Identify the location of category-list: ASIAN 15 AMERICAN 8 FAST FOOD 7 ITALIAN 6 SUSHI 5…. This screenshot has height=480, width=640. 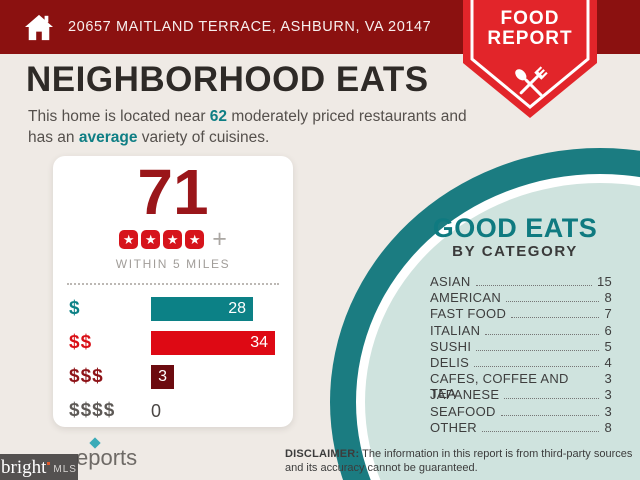
(505, 355).